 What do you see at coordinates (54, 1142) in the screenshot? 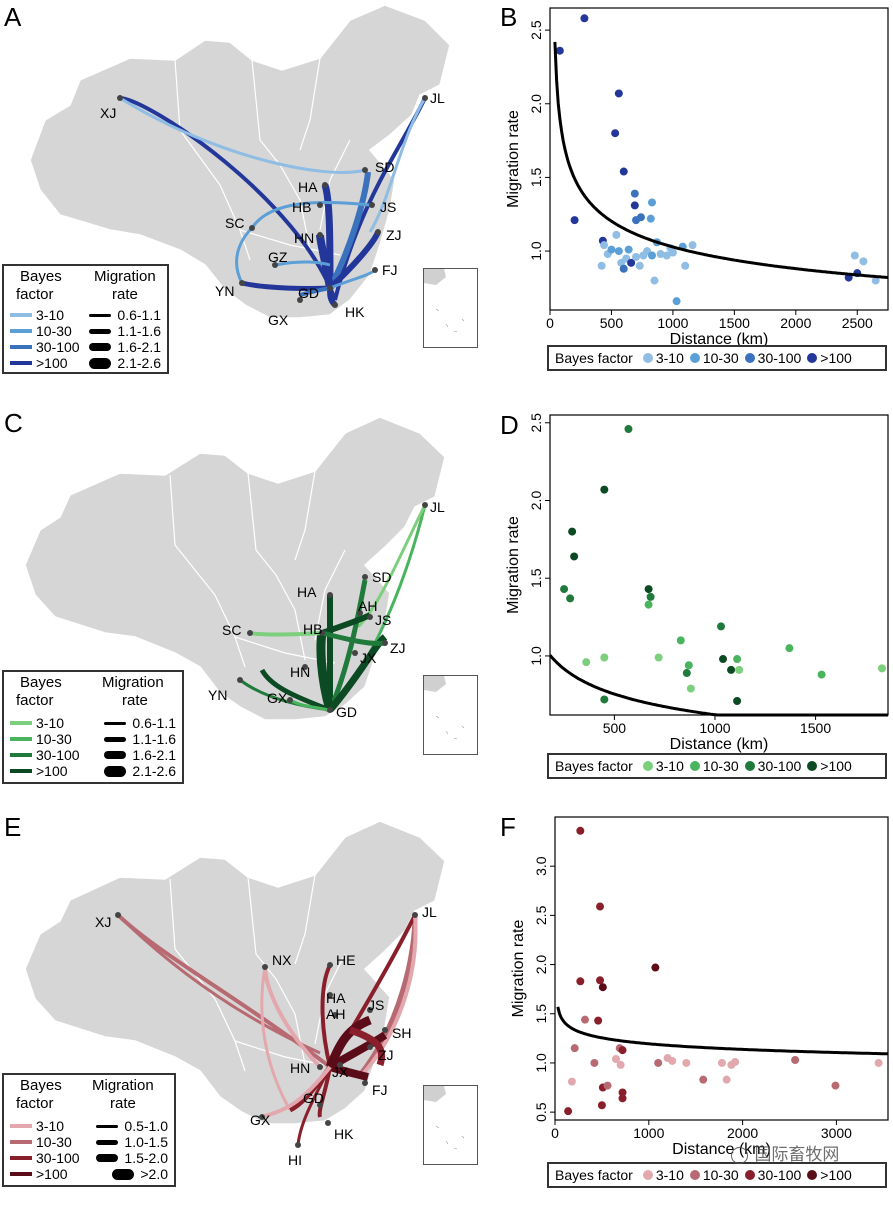
I see `legend-e-bf-2: 10-30` at bounding box center [54, 1142].